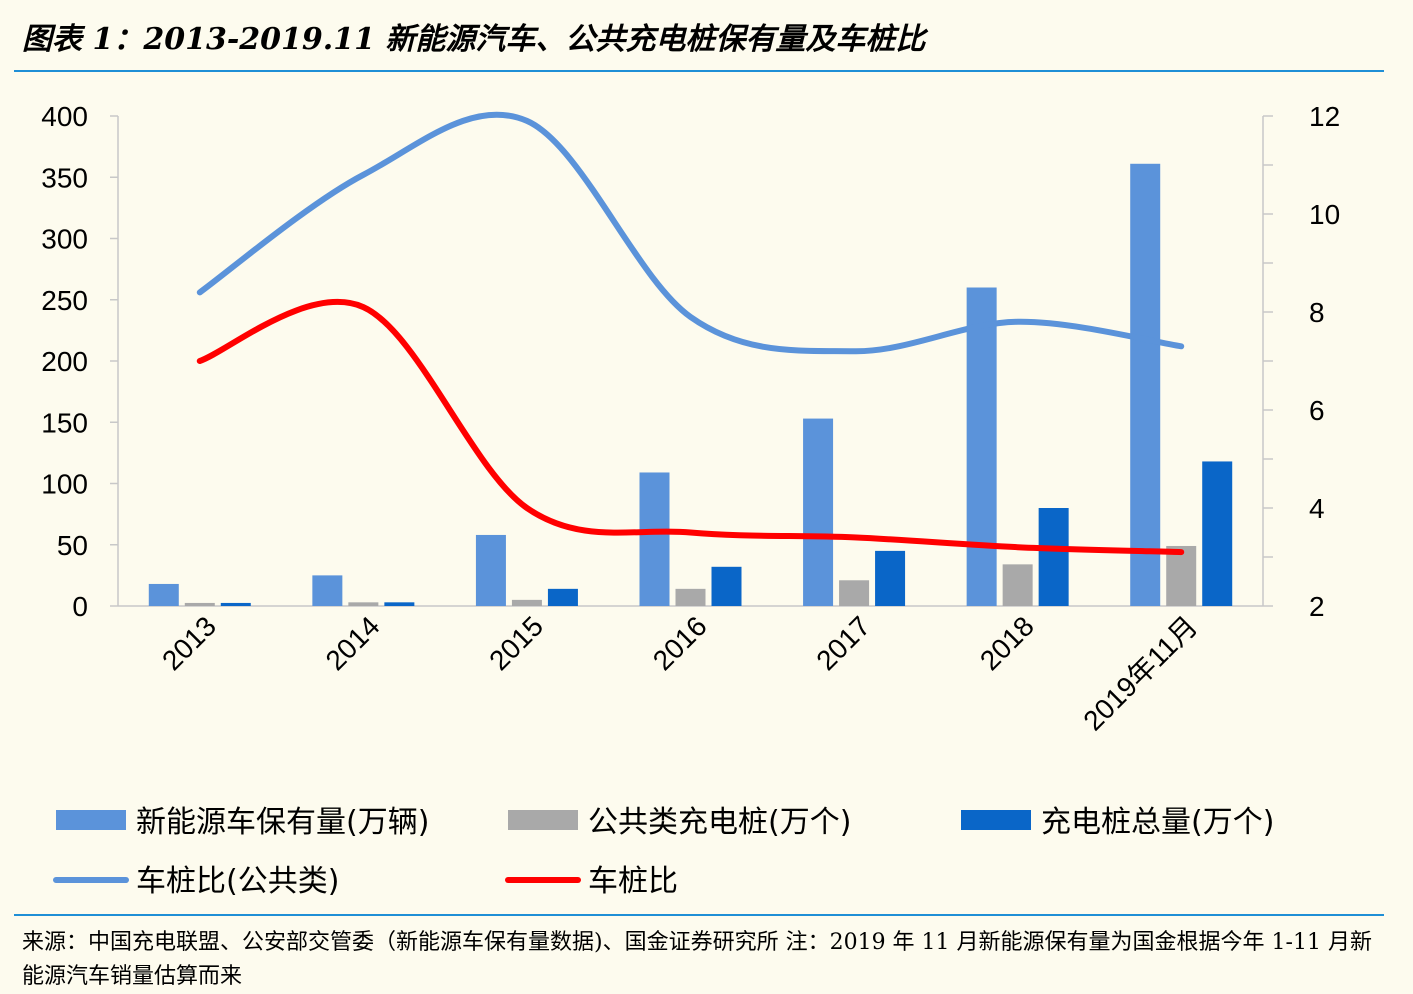  I want to click on left-tick-label: 0, so click(80, 606).